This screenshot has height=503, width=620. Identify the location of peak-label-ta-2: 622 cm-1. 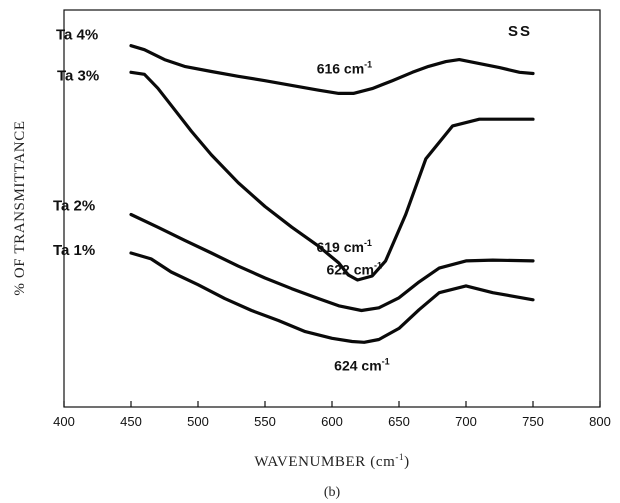
(354, 269).